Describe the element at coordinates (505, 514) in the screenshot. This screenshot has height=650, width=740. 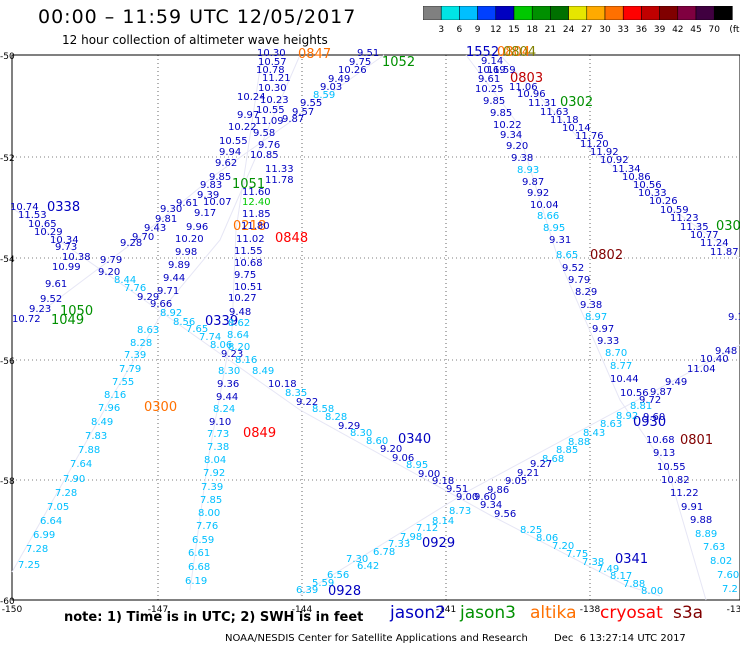
I see `swh-value-label: 9.56` at that location.